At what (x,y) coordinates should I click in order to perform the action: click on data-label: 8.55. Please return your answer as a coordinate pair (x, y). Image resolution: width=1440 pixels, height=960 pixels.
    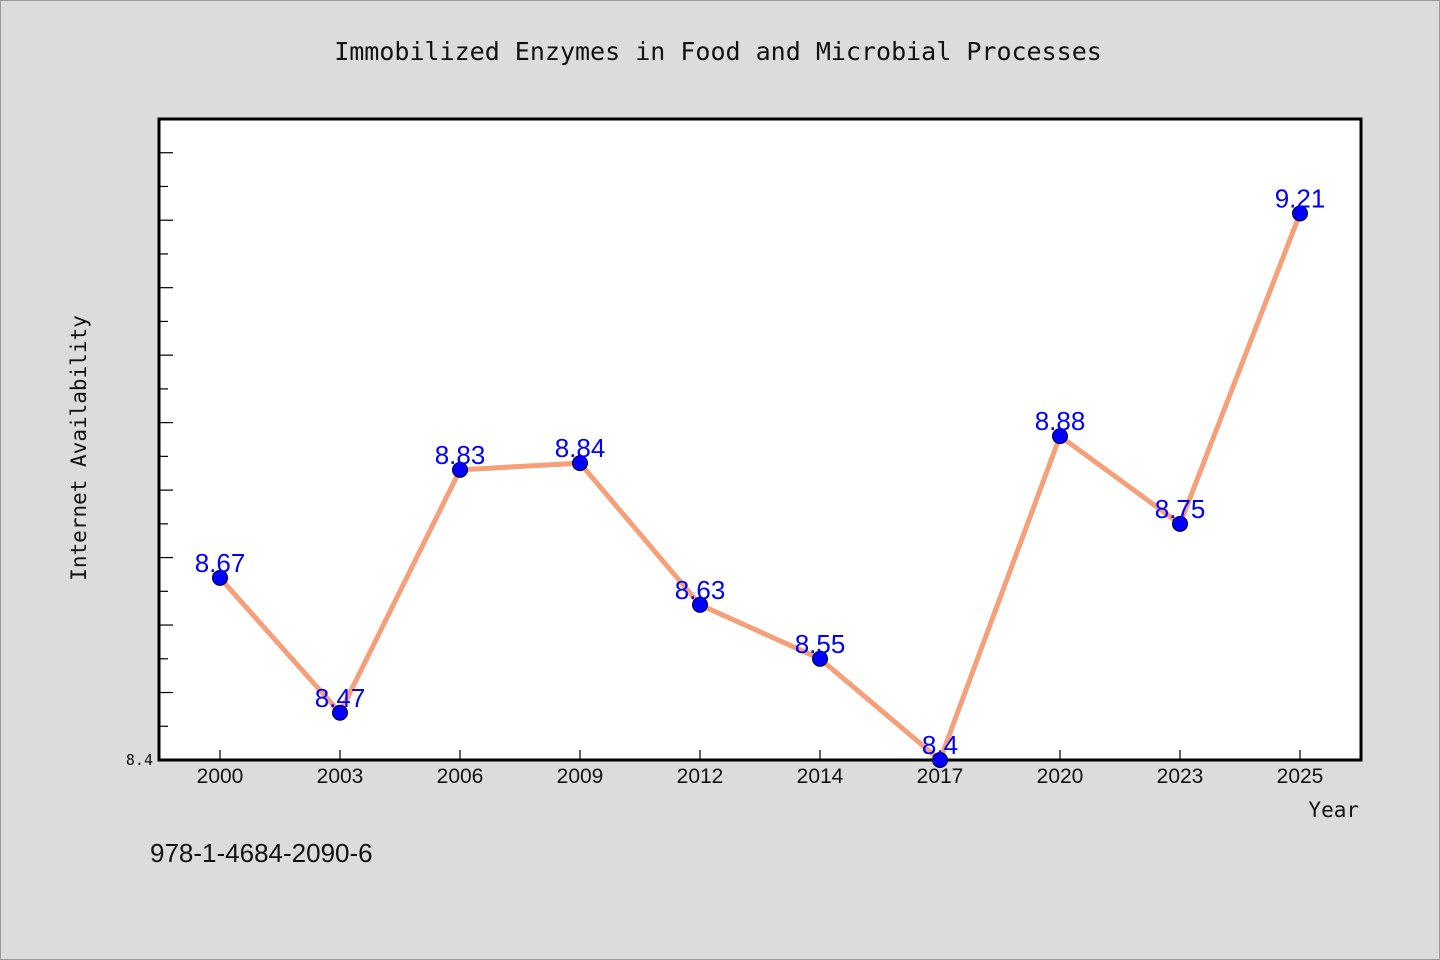
    Looking at the image, I should click on (820, 644).